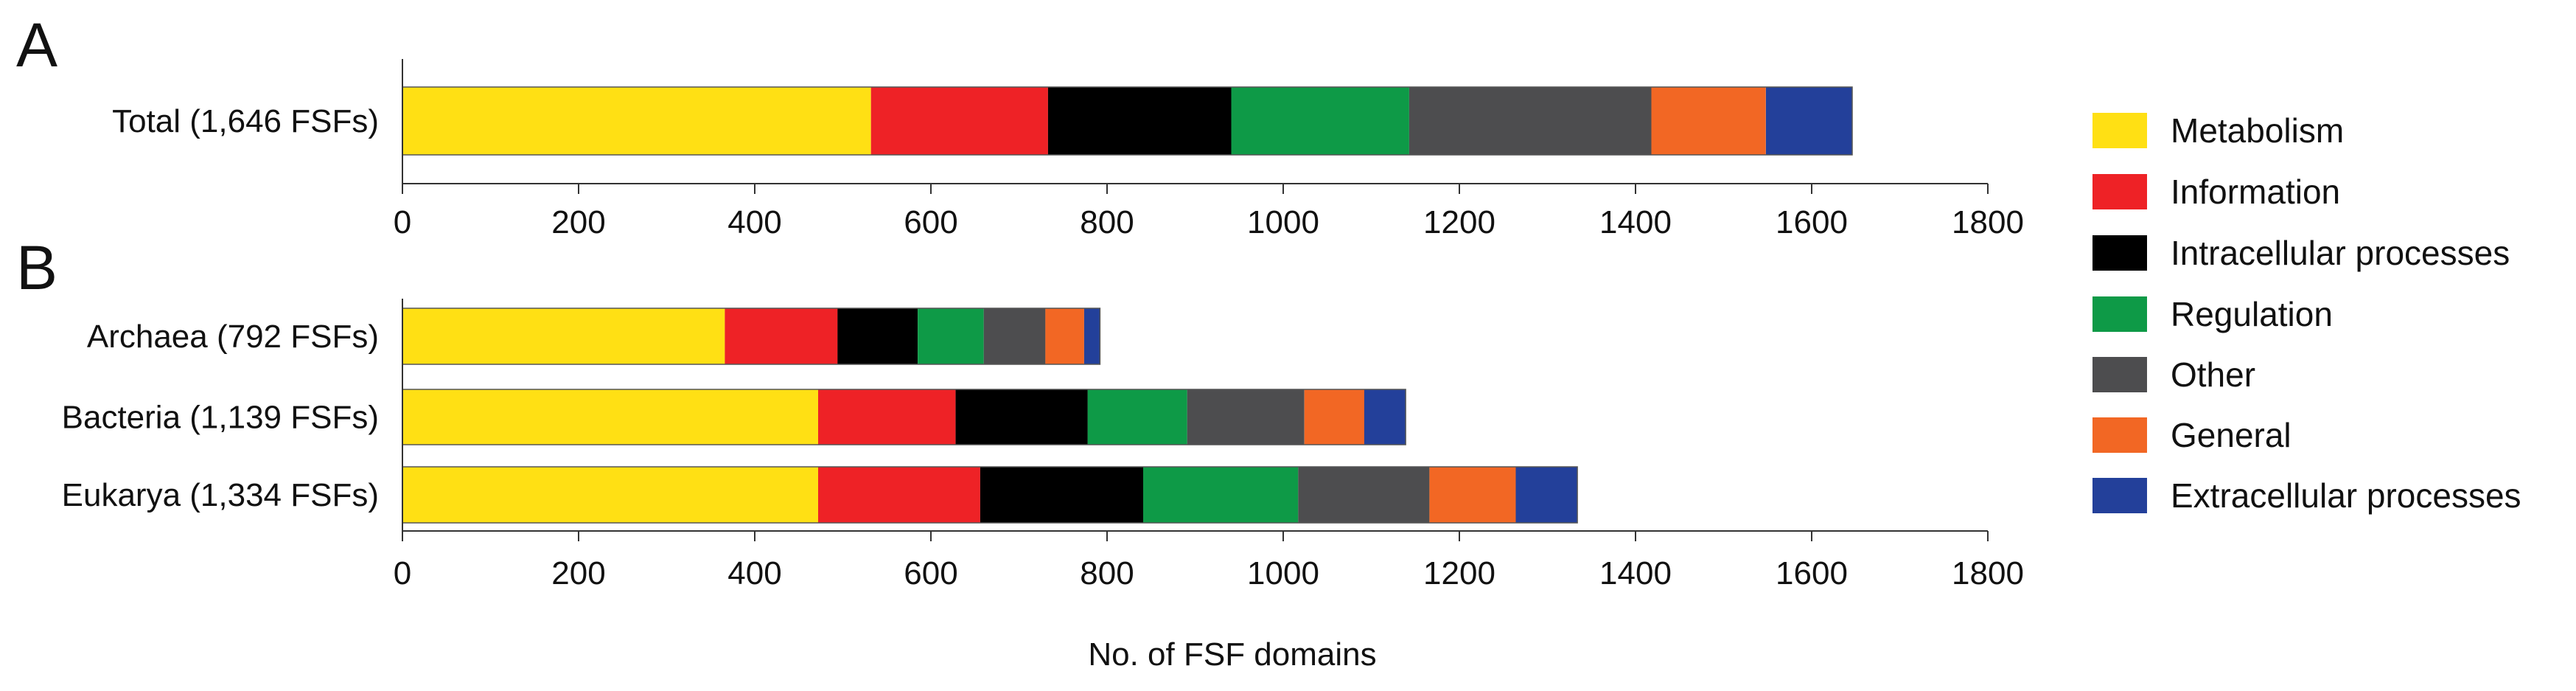  What do you see at coordinates (1232, 654) in the screenshot?
I see `x-axis-label: No. of FSF domains` at bounding box center [1232, 654].